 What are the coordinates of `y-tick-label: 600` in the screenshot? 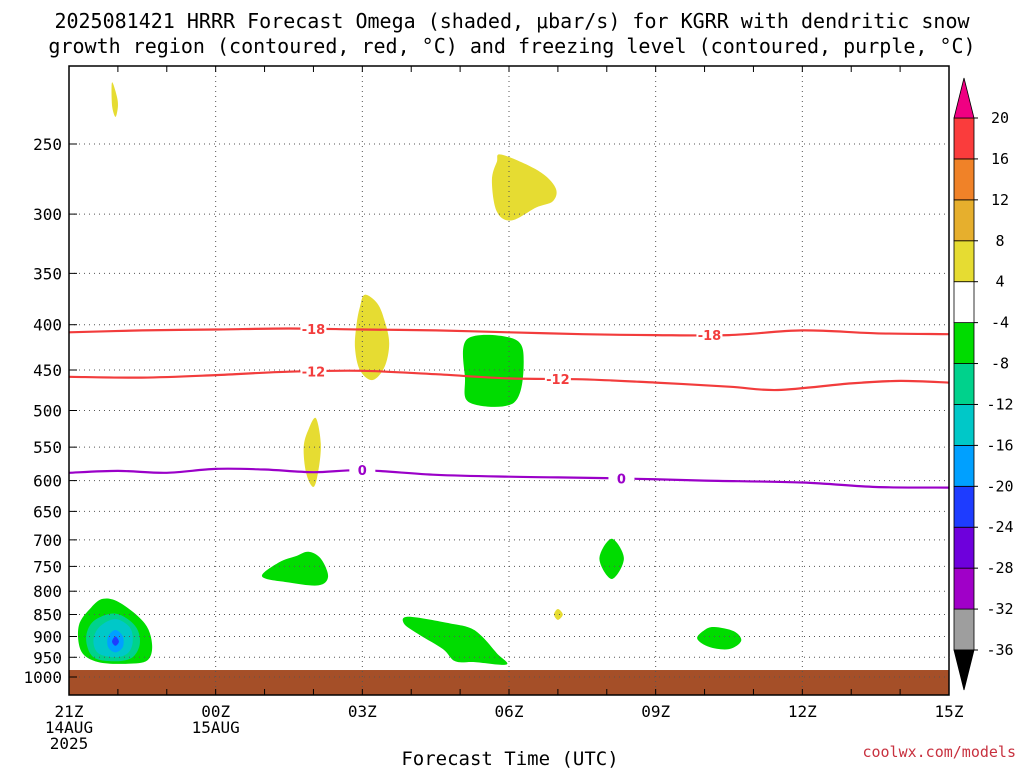 It's located at (47, 481).